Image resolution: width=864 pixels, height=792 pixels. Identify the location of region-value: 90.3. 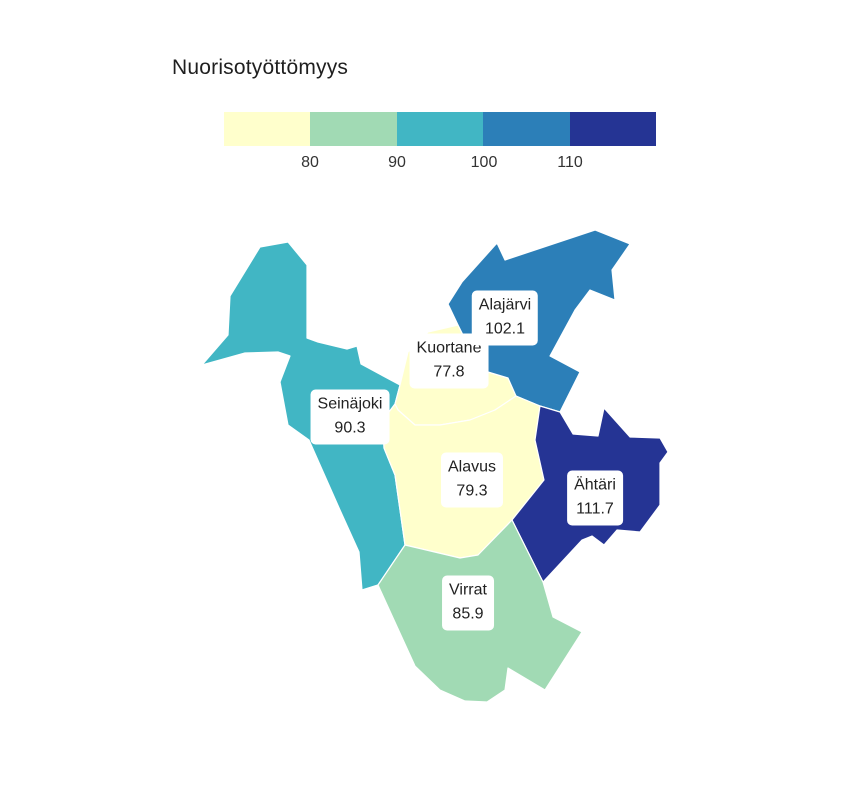
(350, 428).